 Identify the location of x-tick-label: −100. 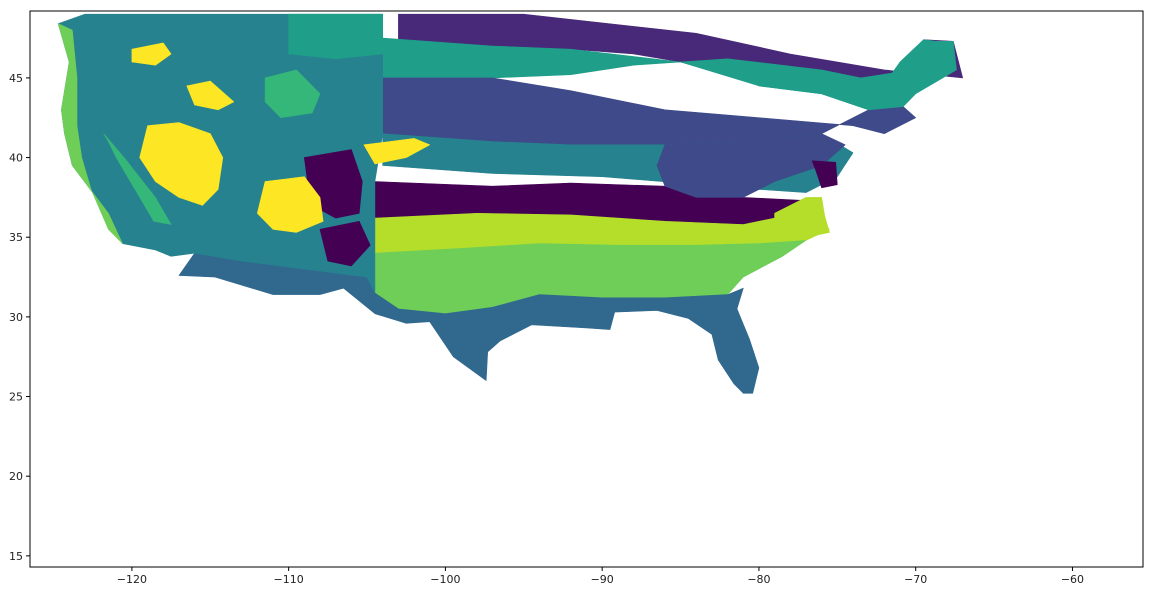
(445, 579).